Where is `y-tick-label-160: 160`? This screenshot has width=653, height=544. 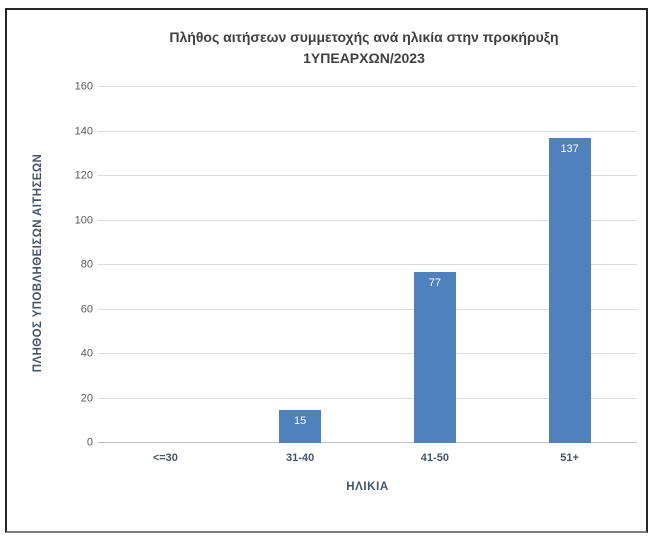 y-tick-label-160: 160 is located at coordinates (83, 86).